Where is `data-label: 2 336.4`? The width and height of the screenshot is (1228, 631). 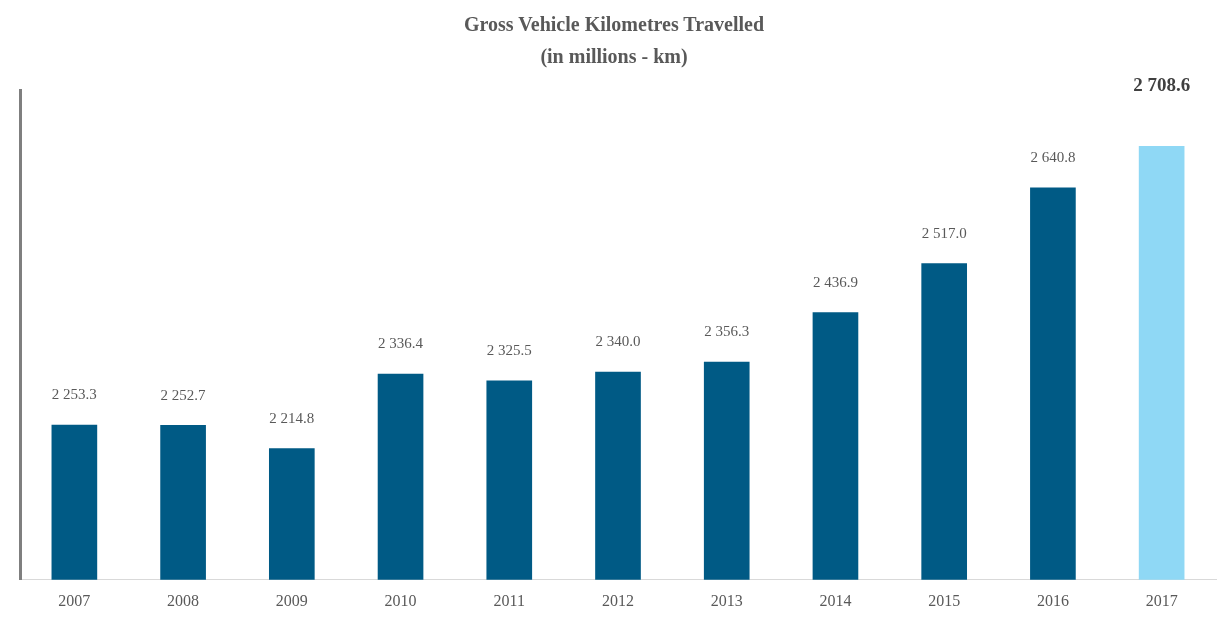 data-label: 2 336.4 is located at coordinates (401, 343).